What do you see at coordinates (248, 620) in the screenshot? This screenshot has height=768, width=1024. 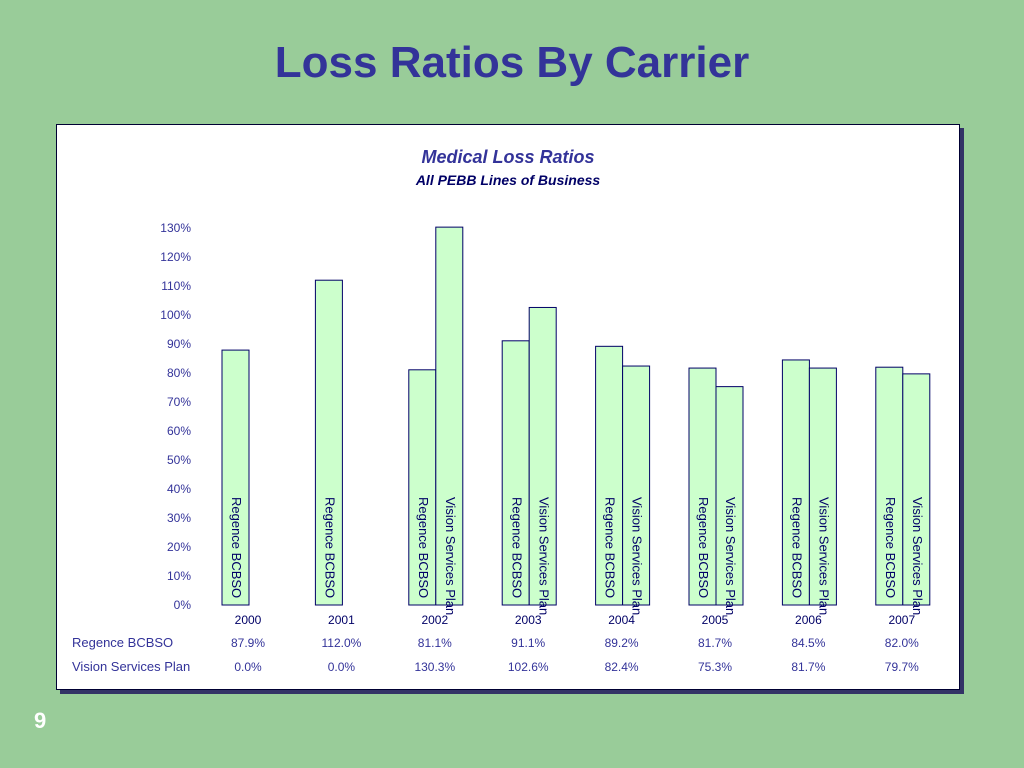 I see `x-category-label: 2000` at bounding box center [248, 620].